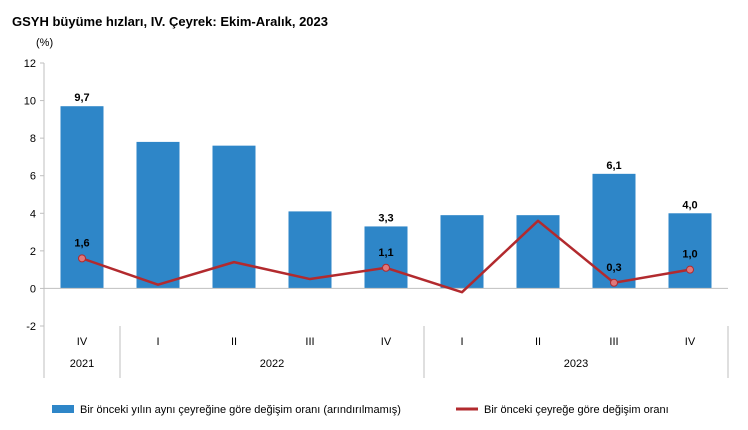  I want to click on line-data-label: 0,3, so click(613, 268).